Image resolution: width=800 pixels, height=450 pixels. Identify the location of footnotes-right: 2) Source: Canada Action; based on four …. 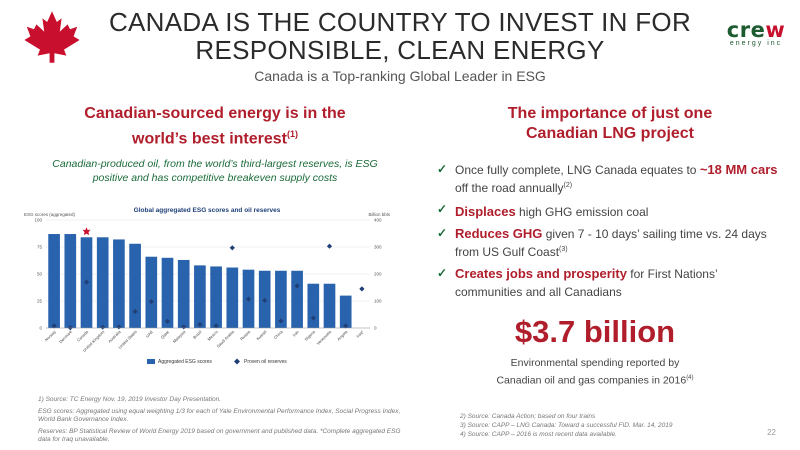
(610, 425).